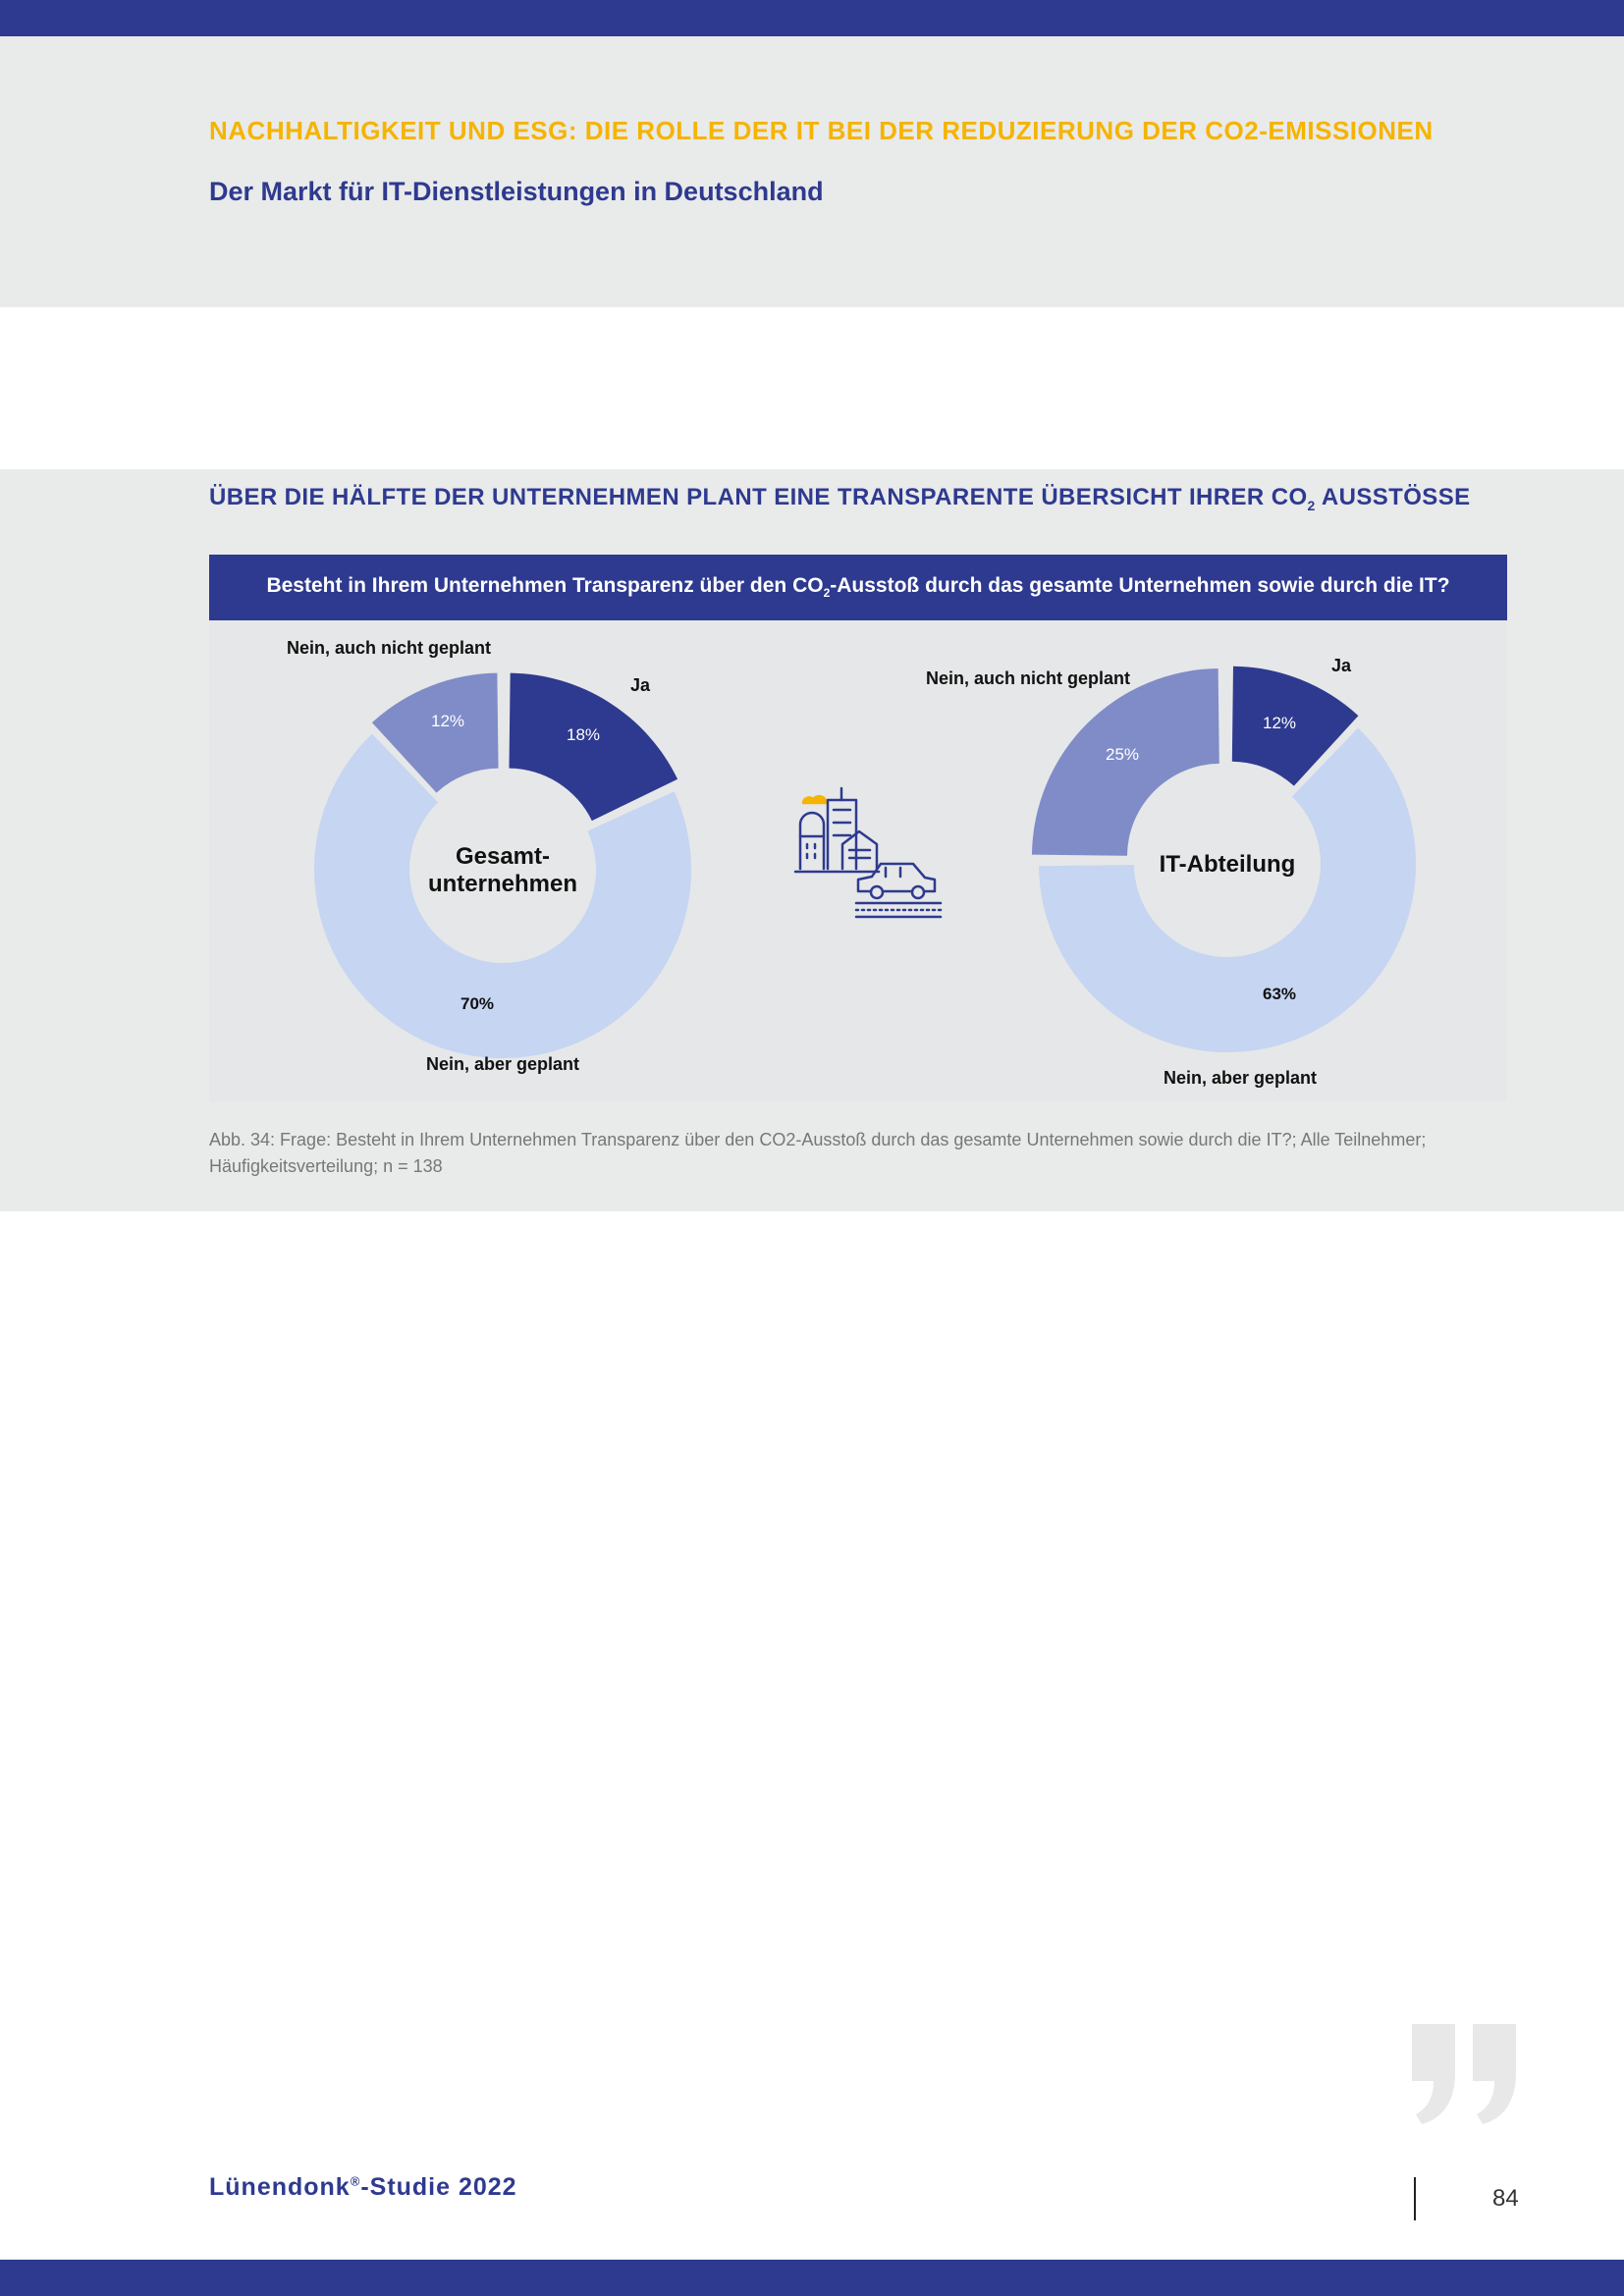  Describe the element at coordinates (477, 1004) in the screenshot. I see `value-label-gesamtunternehmen-1: 70%` at that location.